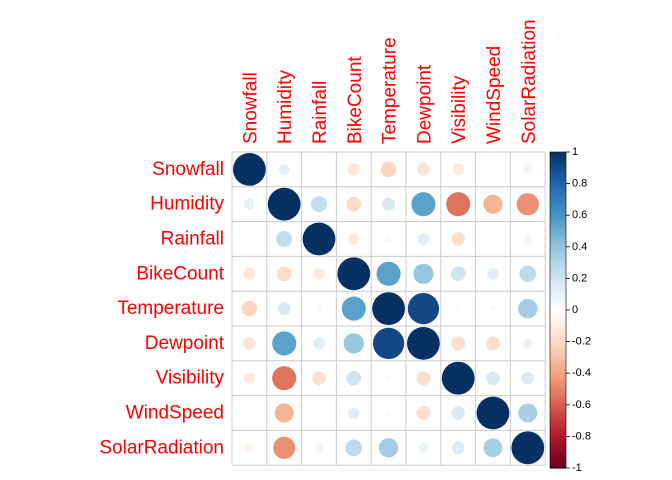  I want to click on corr-circle-bikecount-humidity, so click(284, 274).